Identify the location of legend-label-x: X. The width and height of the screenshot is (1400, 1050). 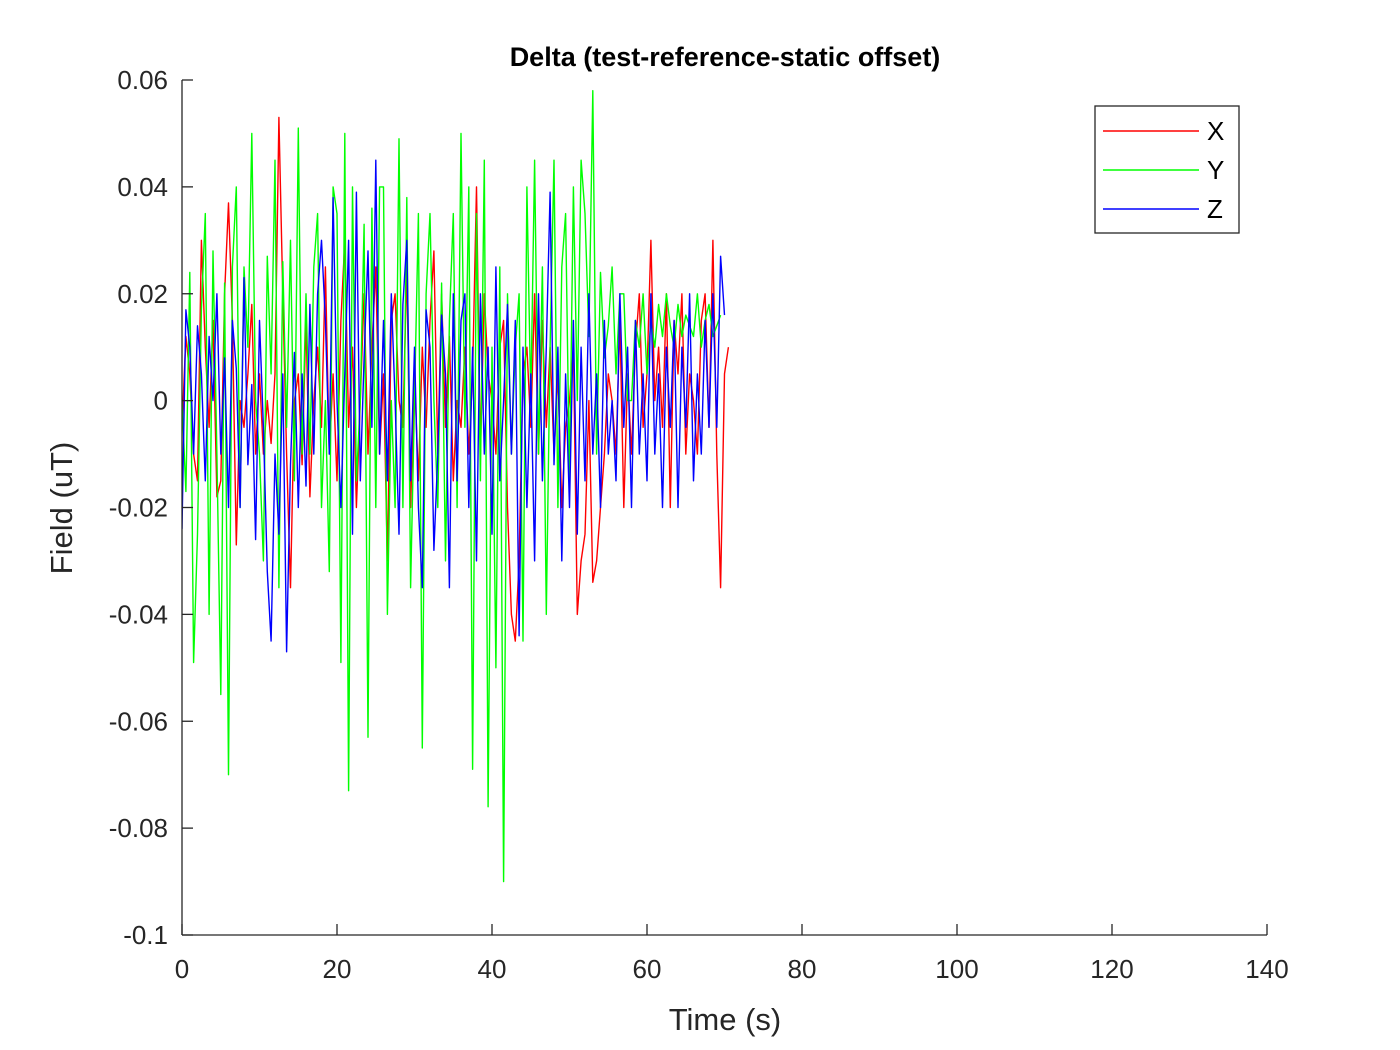
(1215, 131).